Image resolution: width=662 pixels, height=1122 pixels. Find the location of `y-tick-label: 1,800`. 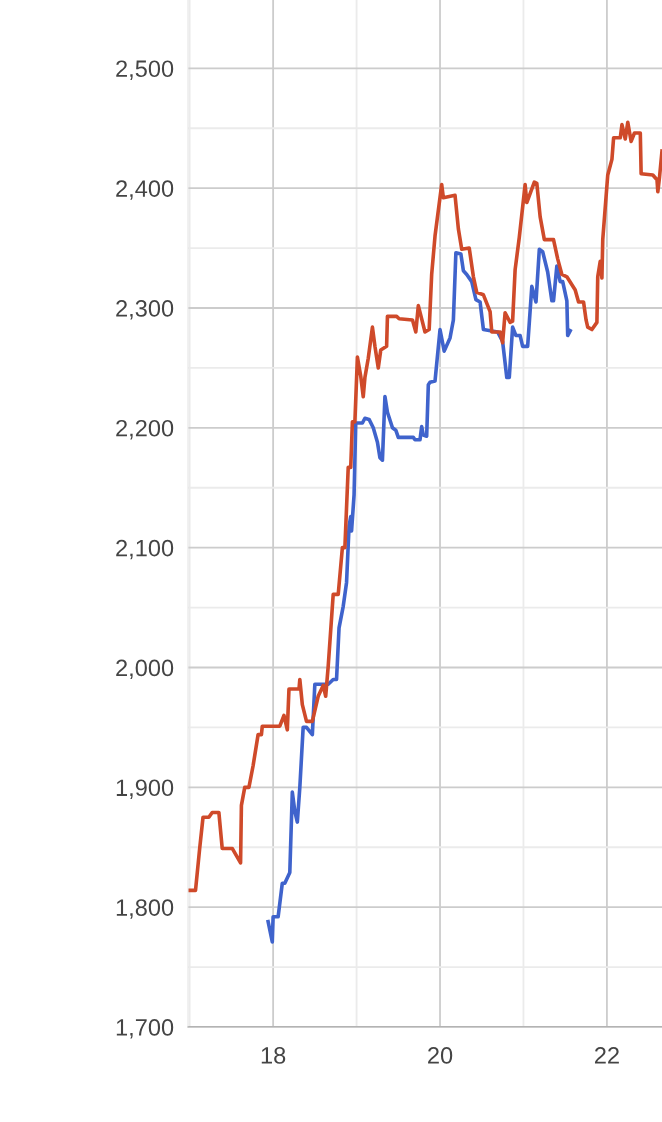

y-tick-label: 1,800 is located at coordinates (145, 909).